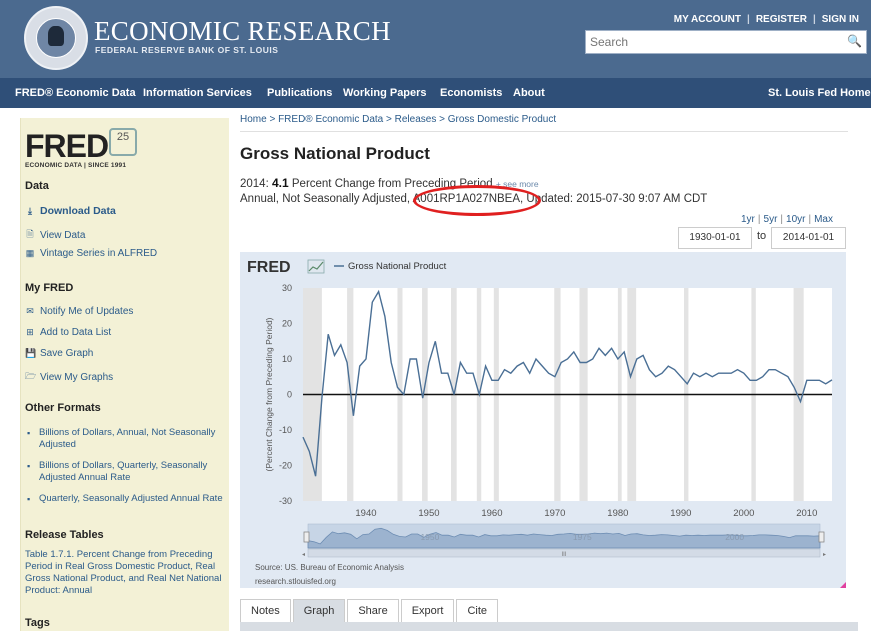  I want to click on obs-year: 2014:, so click(254, 184).